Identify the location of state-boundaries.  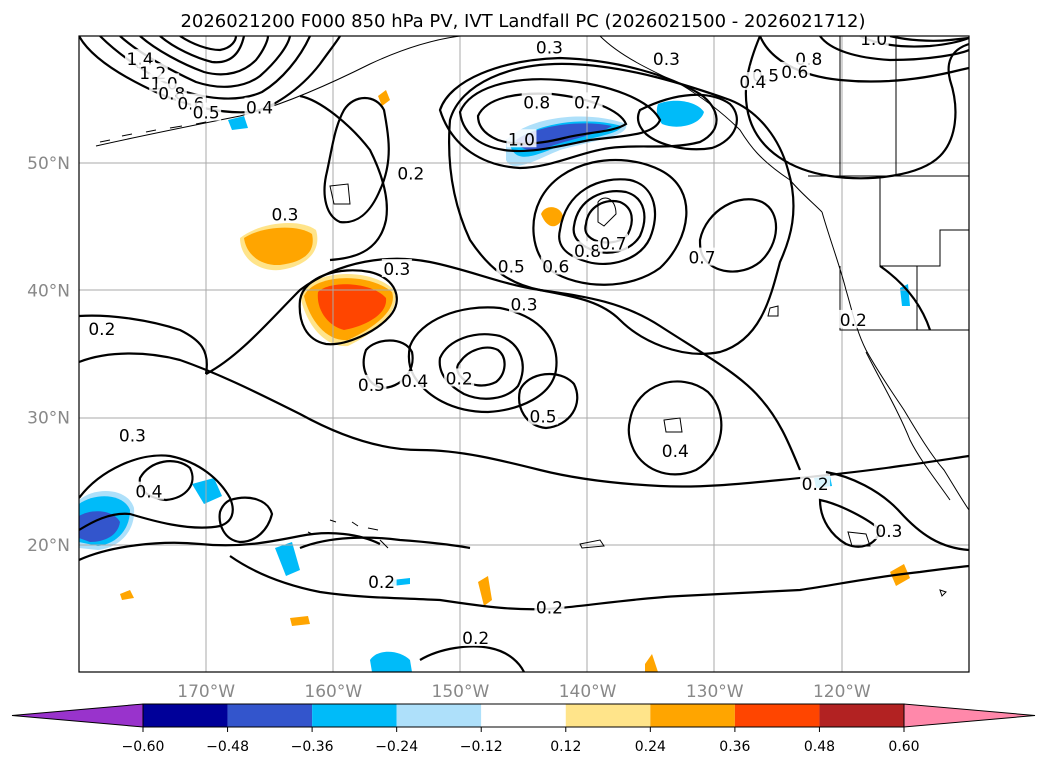
(904, 253).